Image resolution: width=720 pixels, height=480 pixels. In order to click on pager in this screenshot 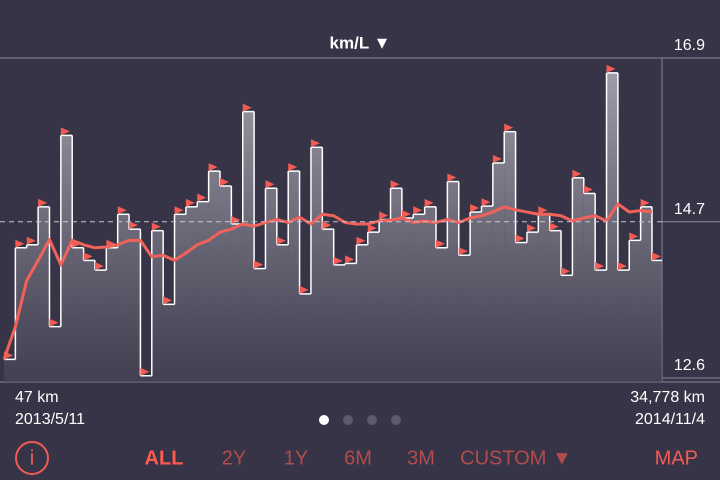, I will do `click(360, 420)`.